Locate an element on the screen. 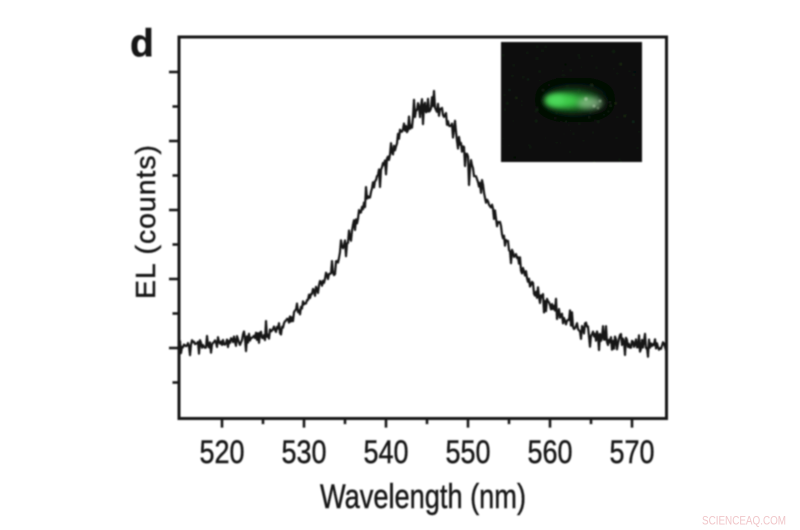  svg-text: 540 is located at coordinates (386, 452).